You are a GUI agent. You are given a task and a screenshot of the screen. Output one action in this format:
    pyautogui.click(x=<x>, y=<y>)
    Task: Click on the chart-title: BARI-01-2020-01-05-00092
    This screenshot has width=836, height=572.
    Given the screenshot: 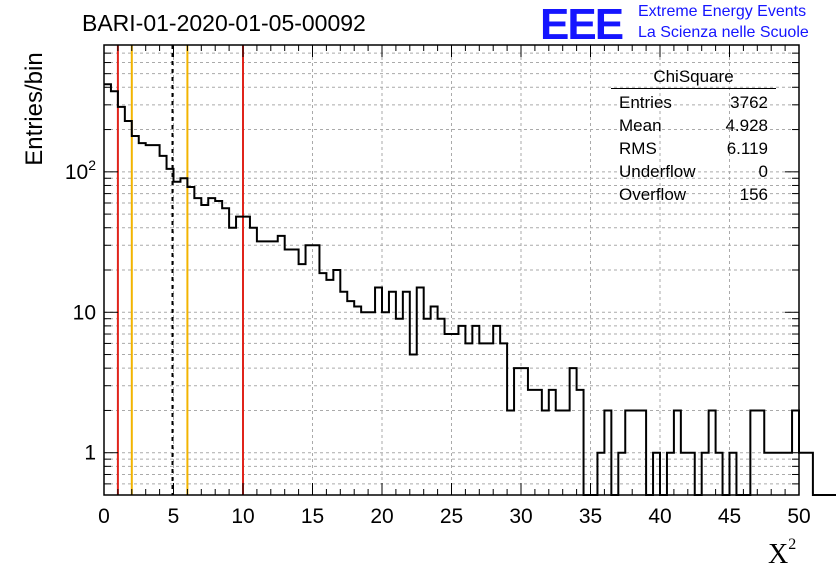 What is the action you would take?
    pyautogui.click(x=224, y=23)
    